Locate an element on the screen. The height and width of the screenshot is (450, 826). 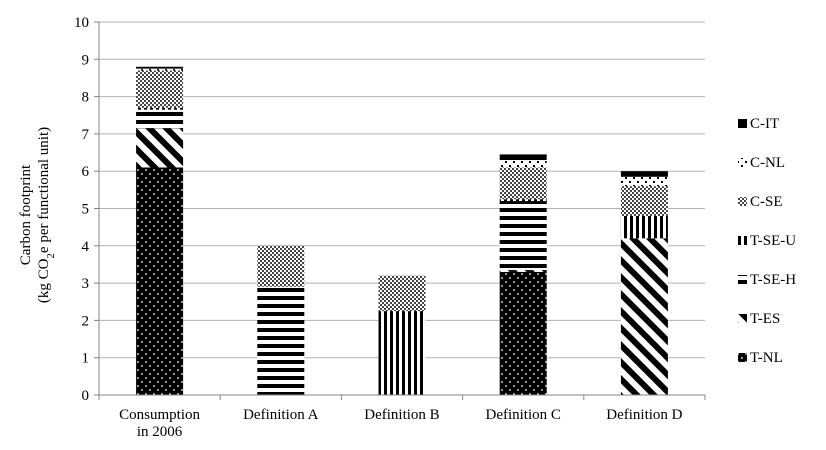
legend-label: C-IT is located at coordinates (764, 124).